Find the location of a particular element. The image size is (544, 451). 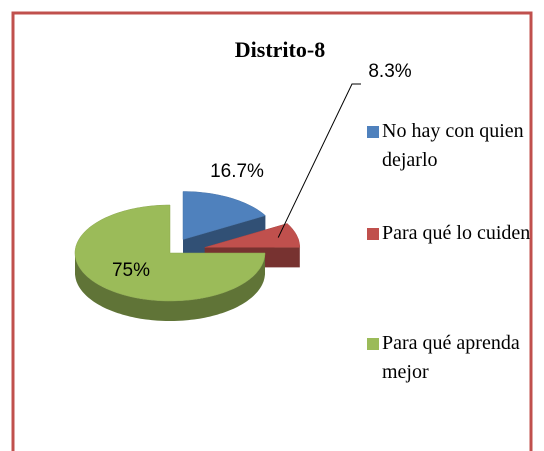

legend-label: Para qué lo cuiden is located at coordinates (456, 233).